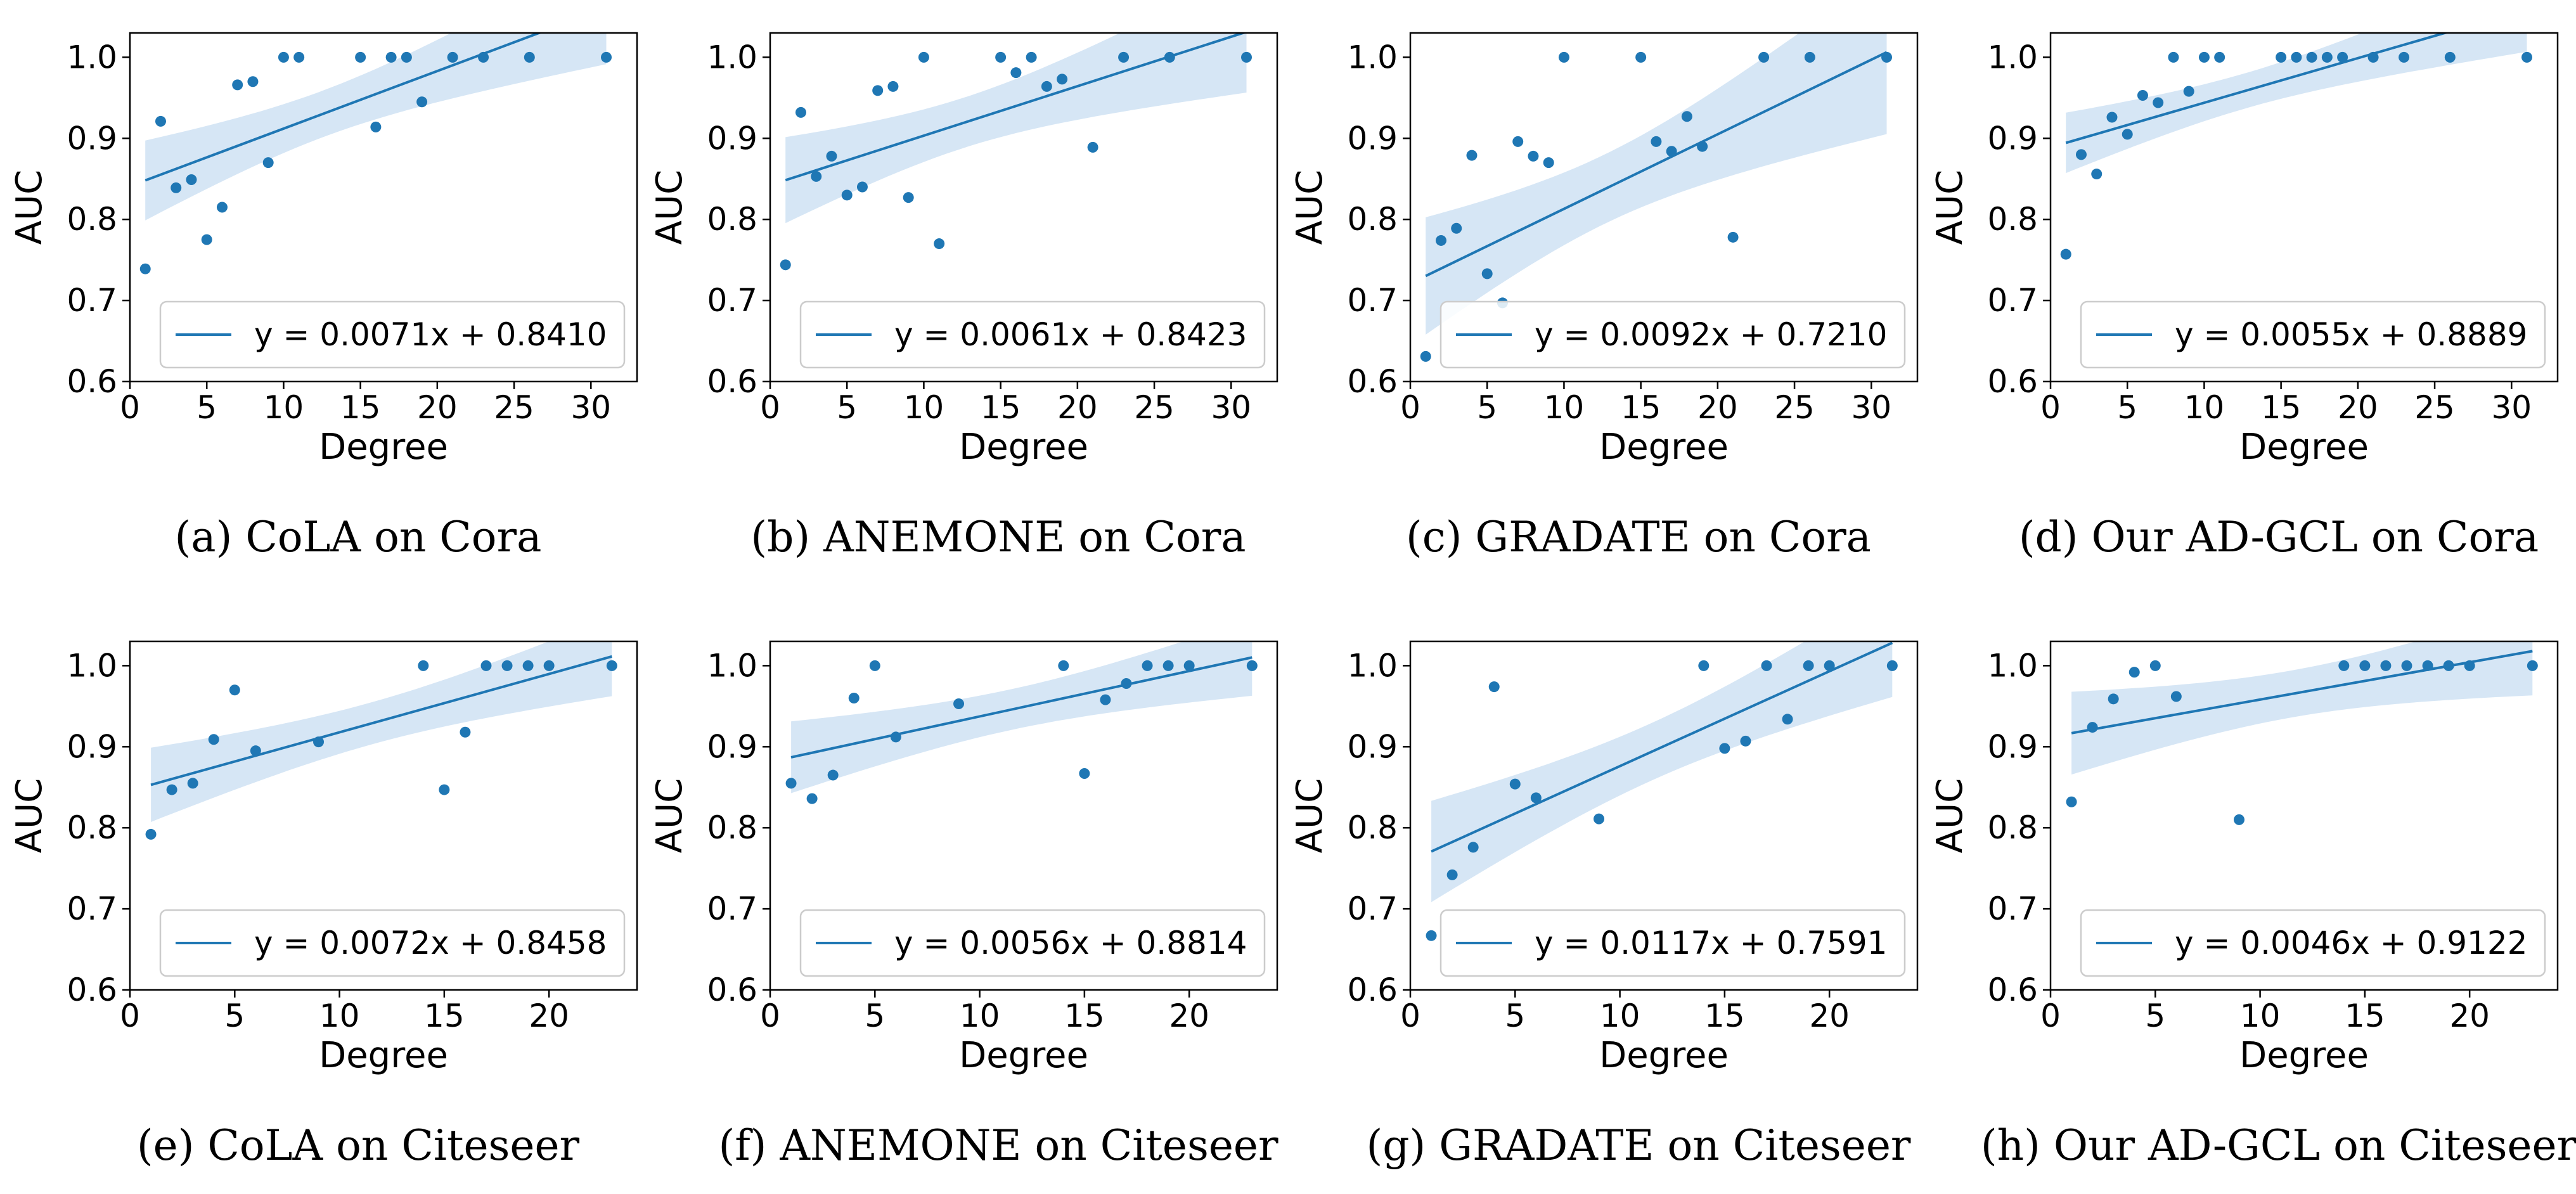 Image resolution: width=2576 pixels, height=1194 pixels. What do you see at coordinates (2434, 407) in the screenshot?
I see `x-tick-label: 25` at bounding box center [2434, 407].